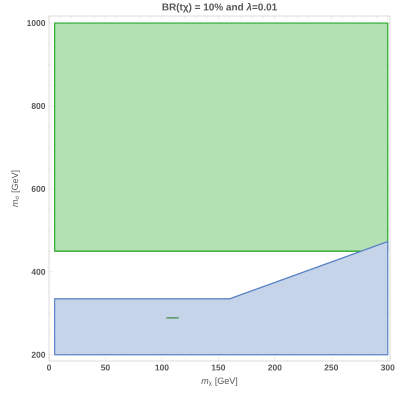 The height and width of the screenshot is (403, 399). I want to click on y-tick-label: 600, so click(39, 189).